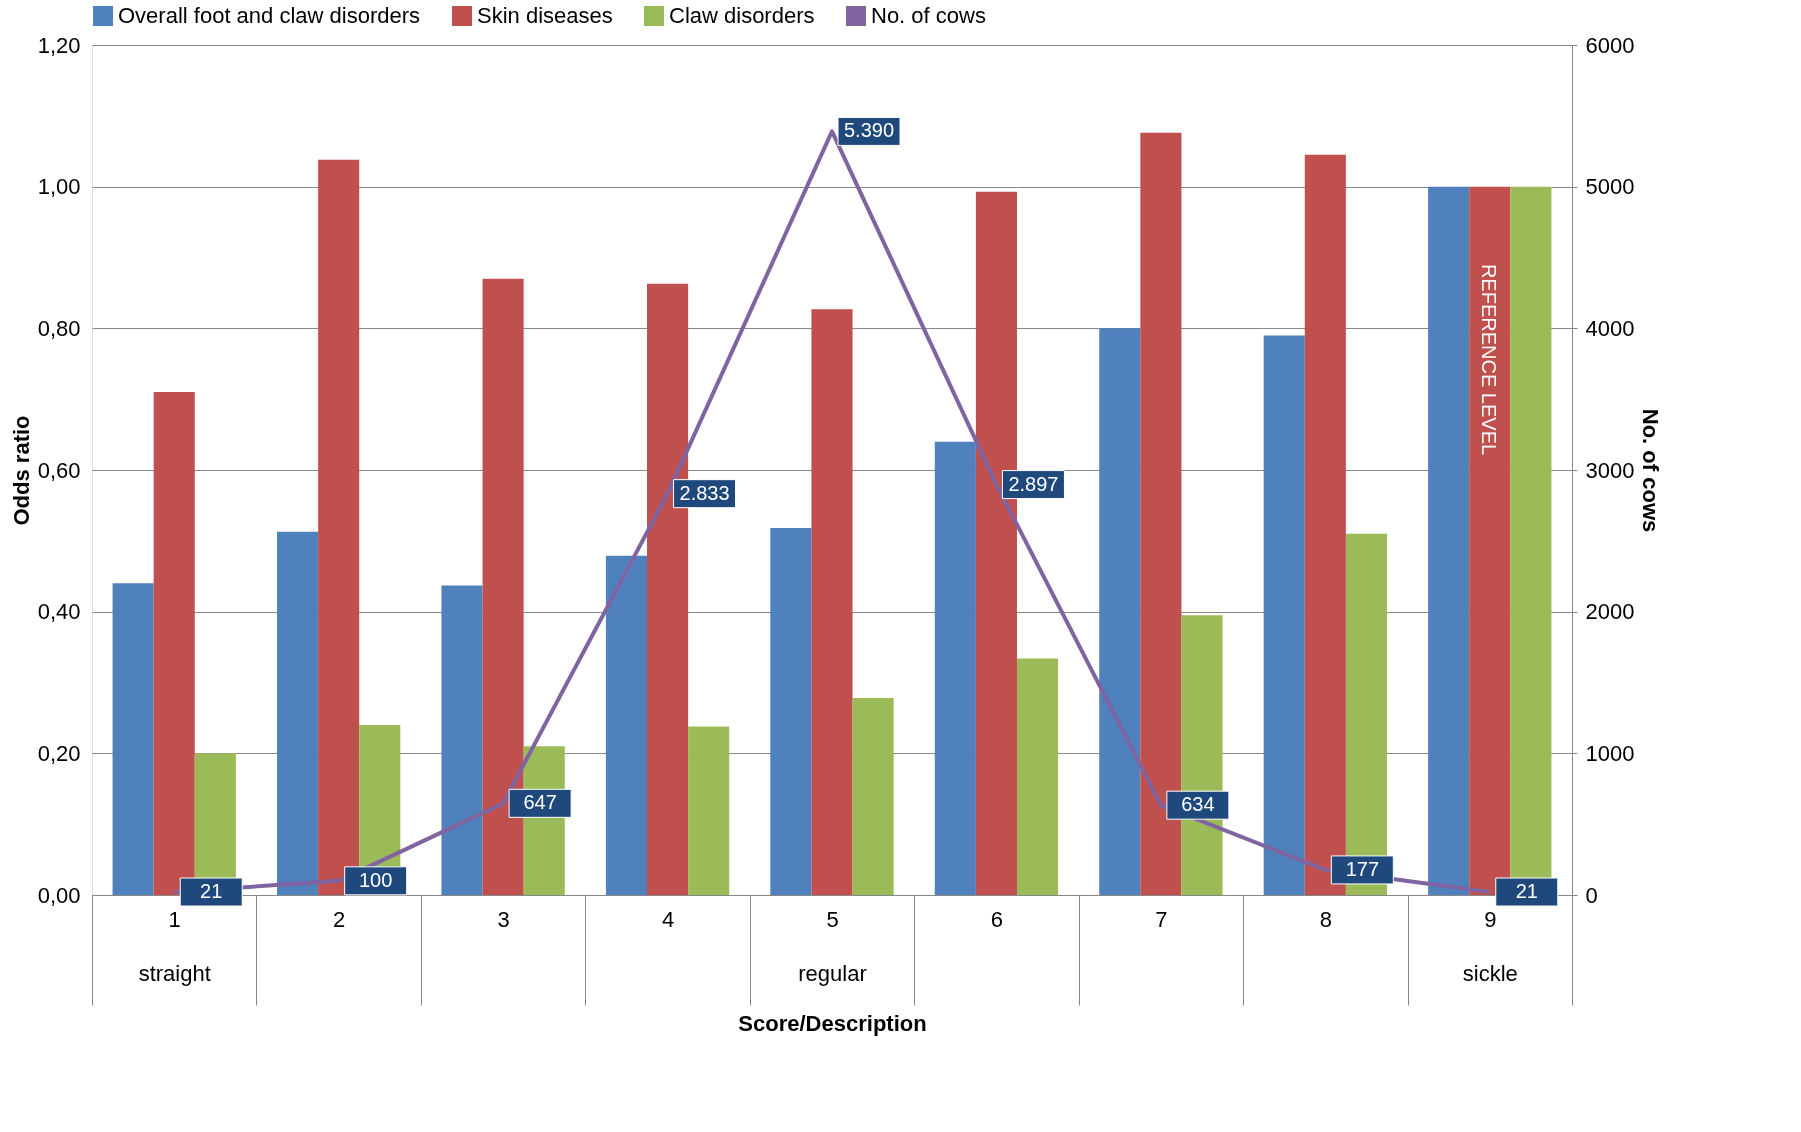 This screenshot has width=1801, height=1132. What do you see at coordinates (59, 328) in the screenshot?
I see `y-tick-label: 0,80` at bounding box center [59, 328].